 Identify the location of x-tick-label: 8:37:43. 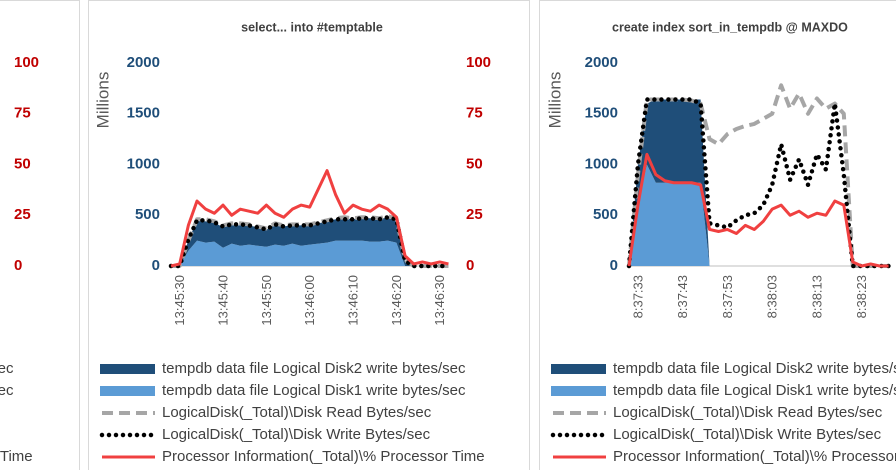
(682, 296).